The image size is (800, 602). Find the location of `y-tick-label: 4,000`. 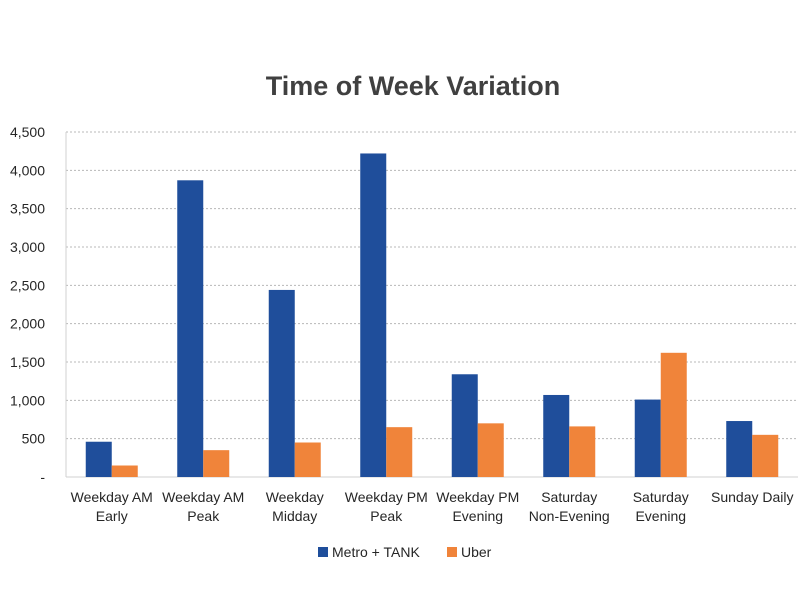

y-tick-label: 4,000 is located at coordinates (27, 170).